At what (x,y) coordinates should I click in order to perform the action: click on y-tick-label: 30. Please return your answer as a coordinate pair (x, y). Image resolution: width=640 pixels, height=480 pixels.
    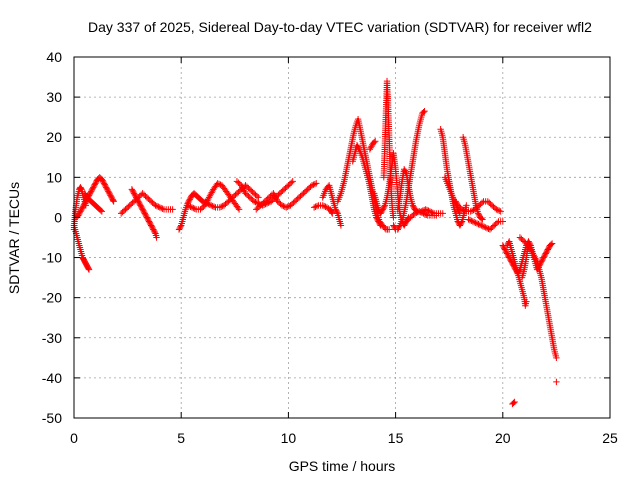
    Looking at the image, I should click on (54, 97).